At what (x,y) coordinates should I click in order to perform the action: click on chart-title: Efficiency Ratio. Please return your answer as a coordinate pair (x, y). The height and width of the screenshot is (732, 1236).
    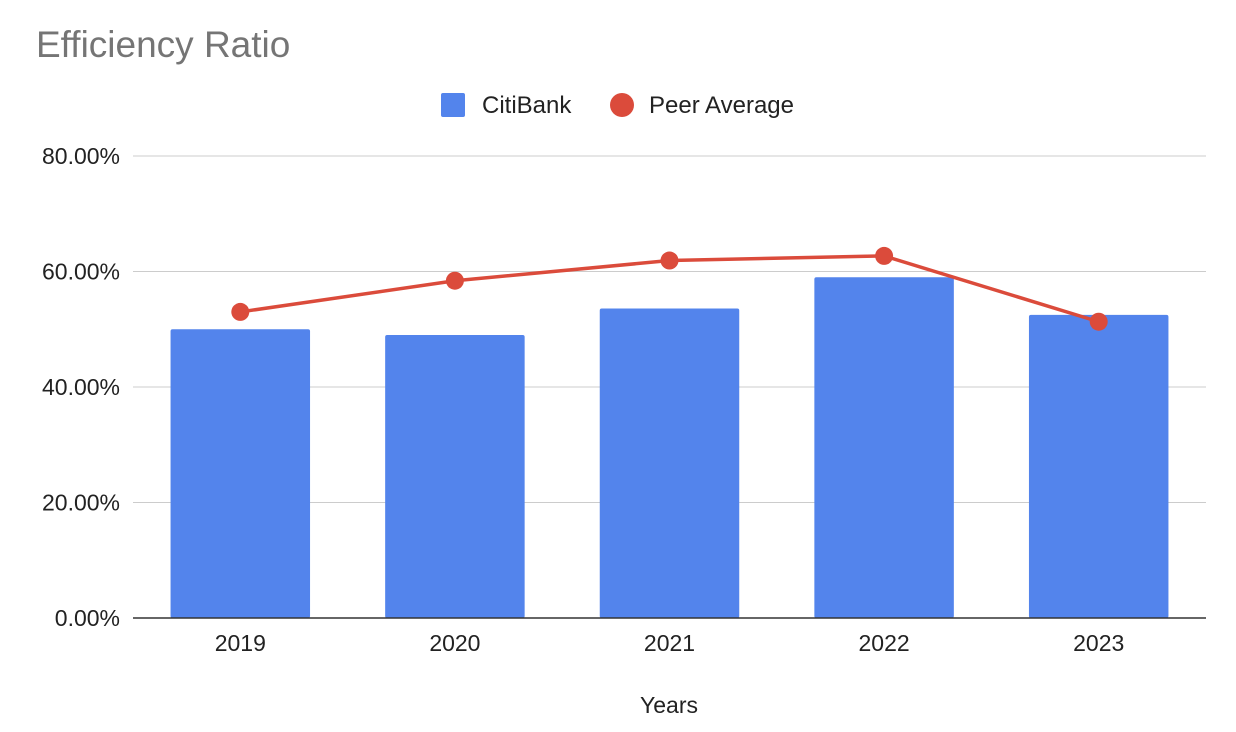
    Looking at the image, I should click on (163, 44).